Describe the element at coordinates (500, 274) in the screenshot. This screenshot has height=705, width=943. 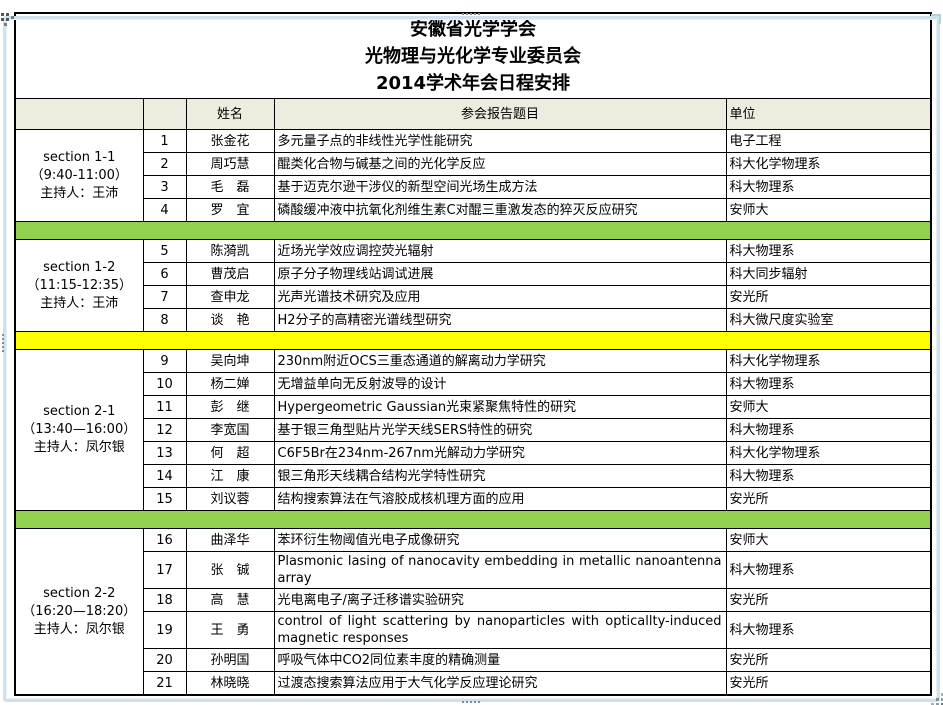
I see `talk-title: 原子分子物理线站调试进展` at that location.